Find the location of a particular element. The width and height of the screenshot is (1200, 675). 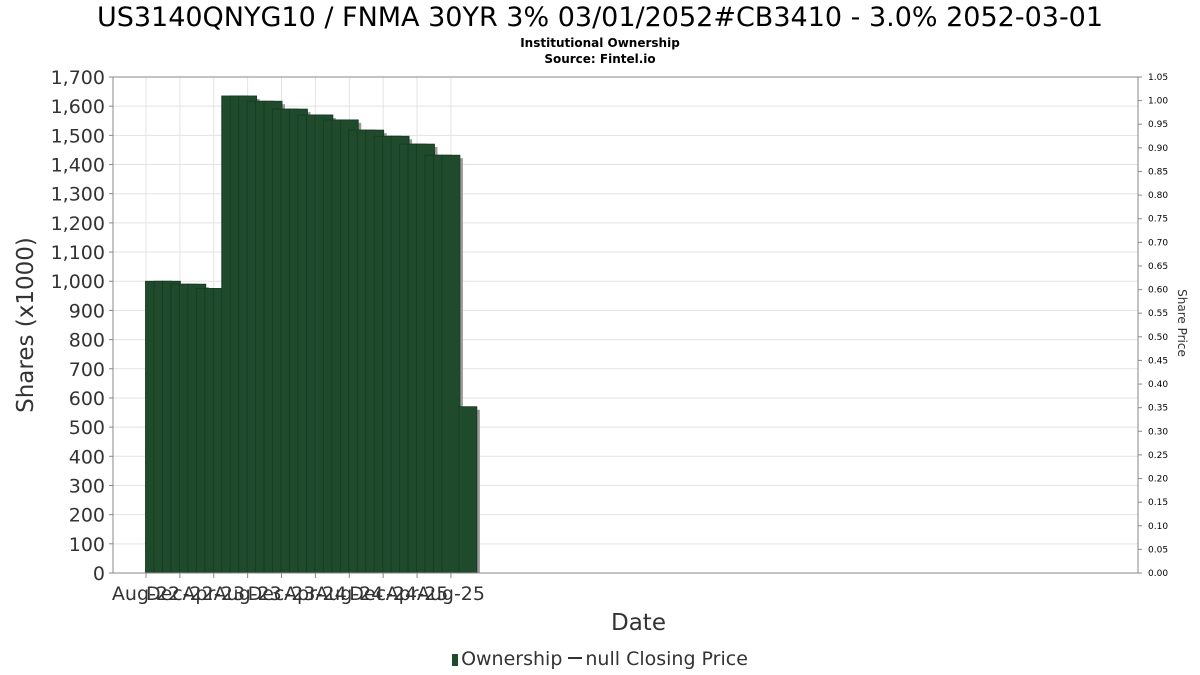

y2-tick-label: 0.00 is located at coordinates (1158, 574).